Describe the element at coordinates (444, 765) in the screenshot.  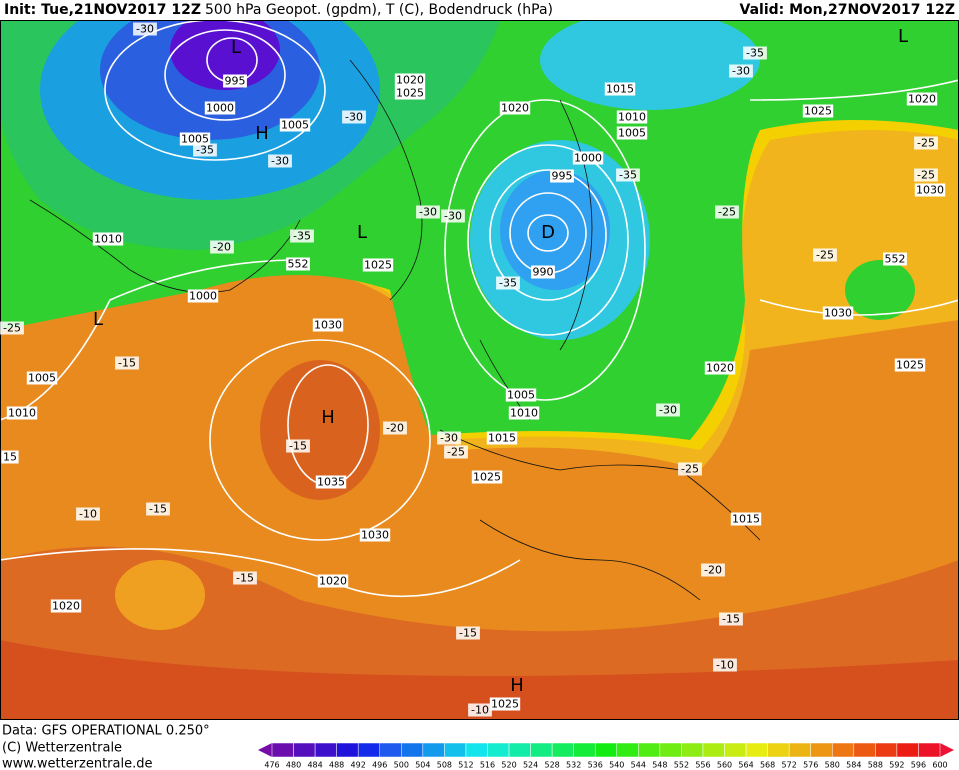
I see `colorbar-tick-label: 508` at that location.